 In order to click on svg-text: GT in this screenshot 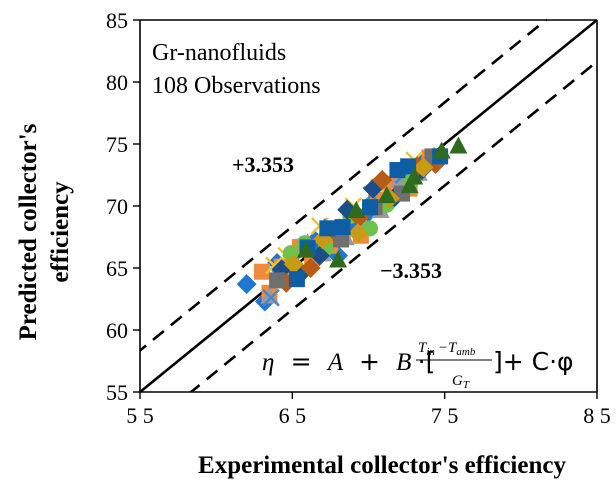, I will do `click(461, 382)`.